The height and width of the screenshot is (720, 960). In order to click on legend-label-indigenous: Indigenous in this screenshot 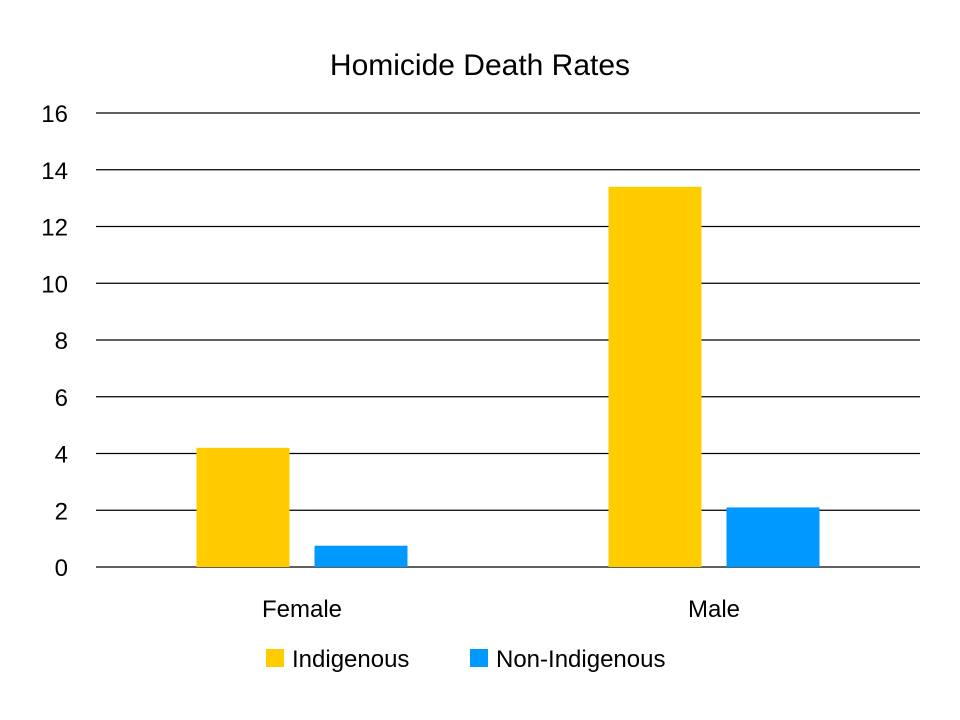, I will do `click(350, 659)`.